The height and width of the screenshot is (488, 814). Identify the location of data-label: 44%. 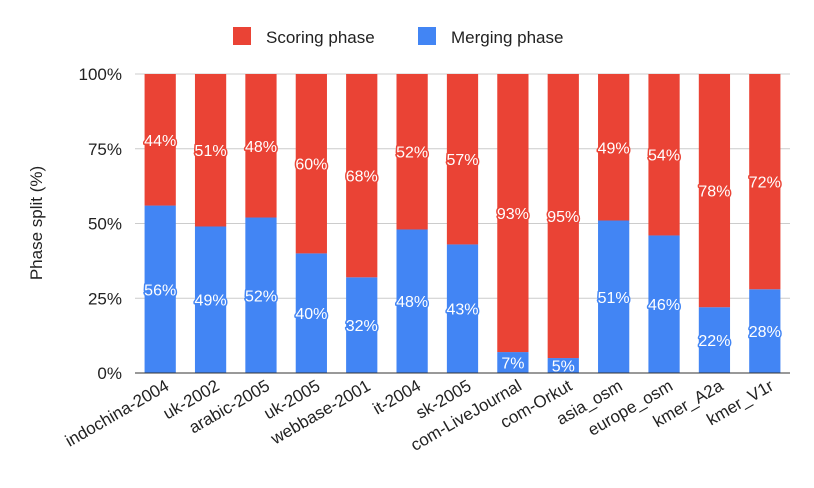
(160, 141).